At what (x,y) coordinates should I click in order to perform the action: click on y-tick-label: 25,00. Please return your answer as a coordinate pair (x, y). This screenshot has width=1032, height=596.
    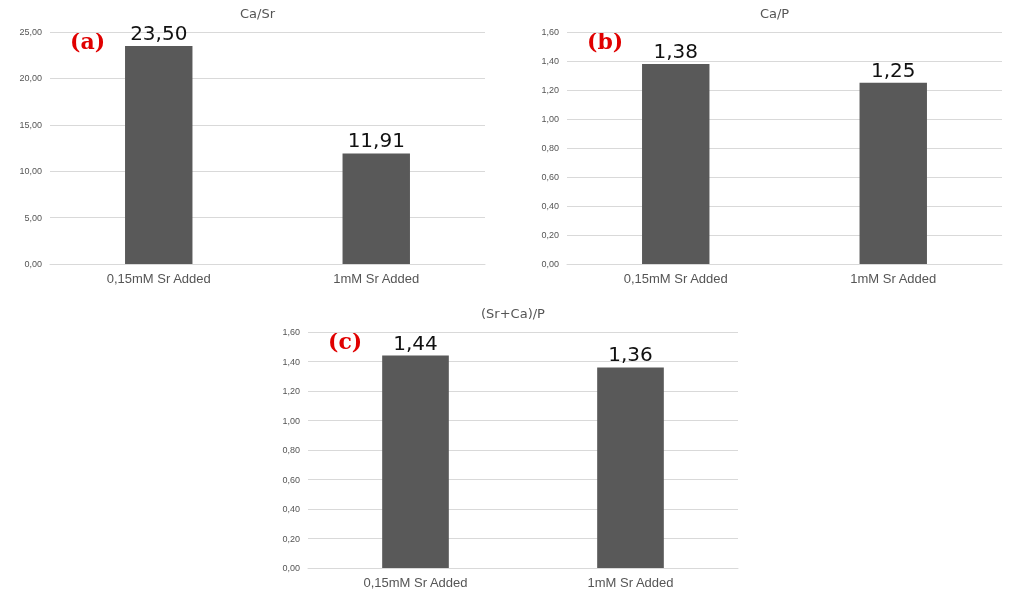
    Looking at the image, I should click on (30, 32).